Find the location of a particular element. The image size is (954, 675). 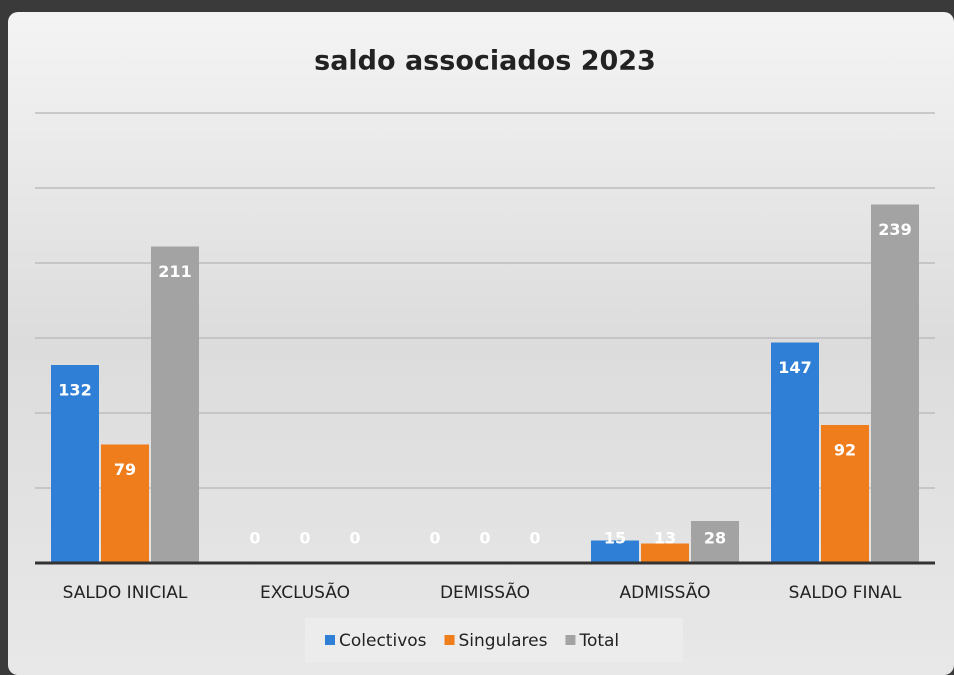

legend-label: Colectivos is located at coordinates (383, 641).